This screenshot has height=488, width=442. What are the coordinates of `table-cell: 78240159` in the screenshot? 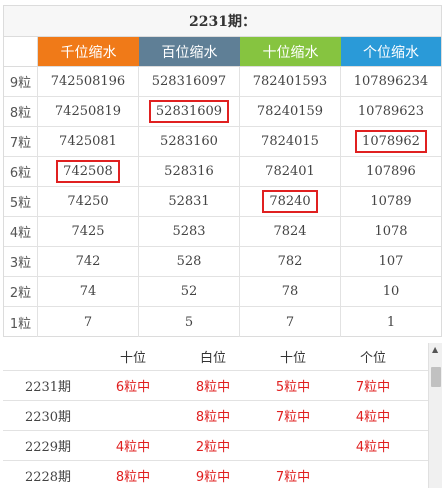 It's located at (290, 111).